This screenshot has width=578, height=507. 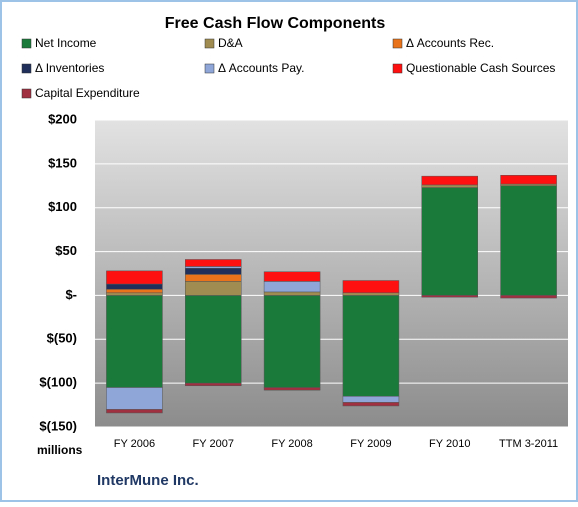 What do you see at coordinates (213, 444) in the screenshot?
I see `x-tick-label: FY 2007` at bounding box center [213, 444].